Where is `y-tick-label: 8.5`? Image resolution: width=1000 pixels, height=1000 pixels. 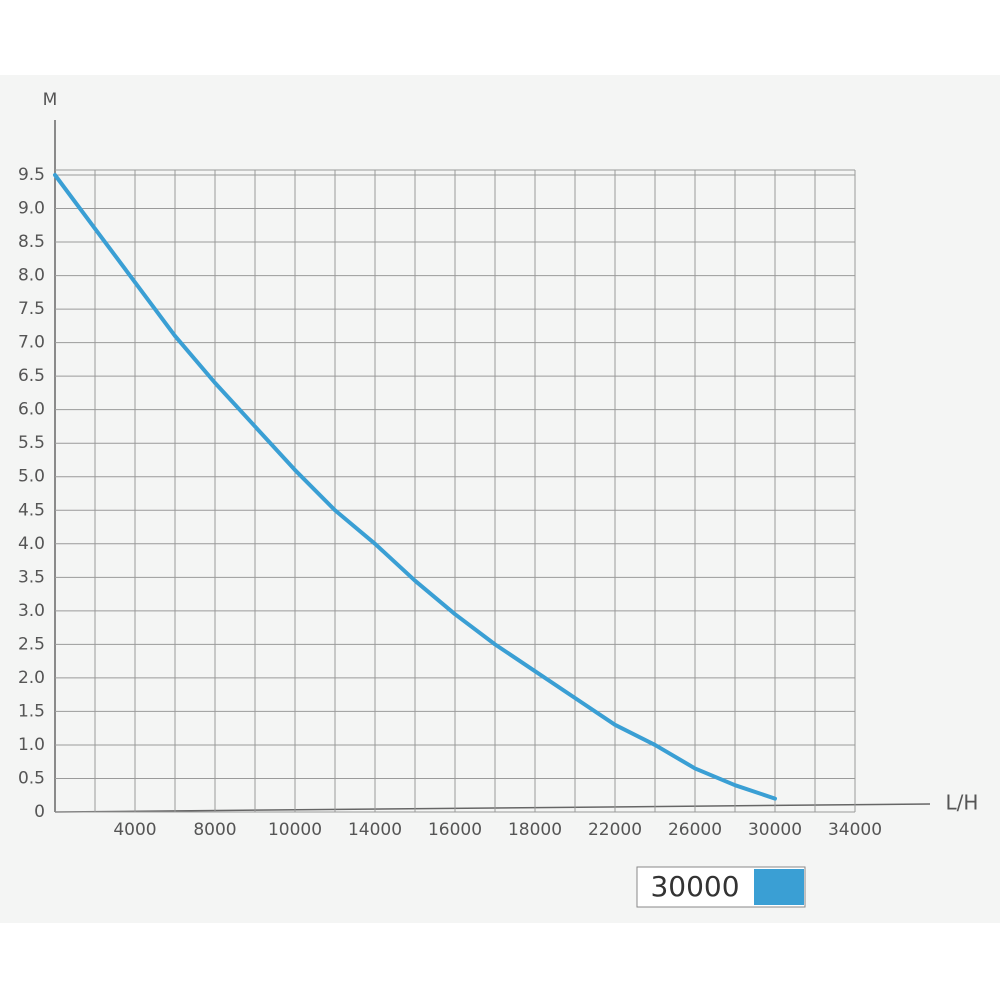 y-tick-label: 8.5 is located at coordinates (31, 242).